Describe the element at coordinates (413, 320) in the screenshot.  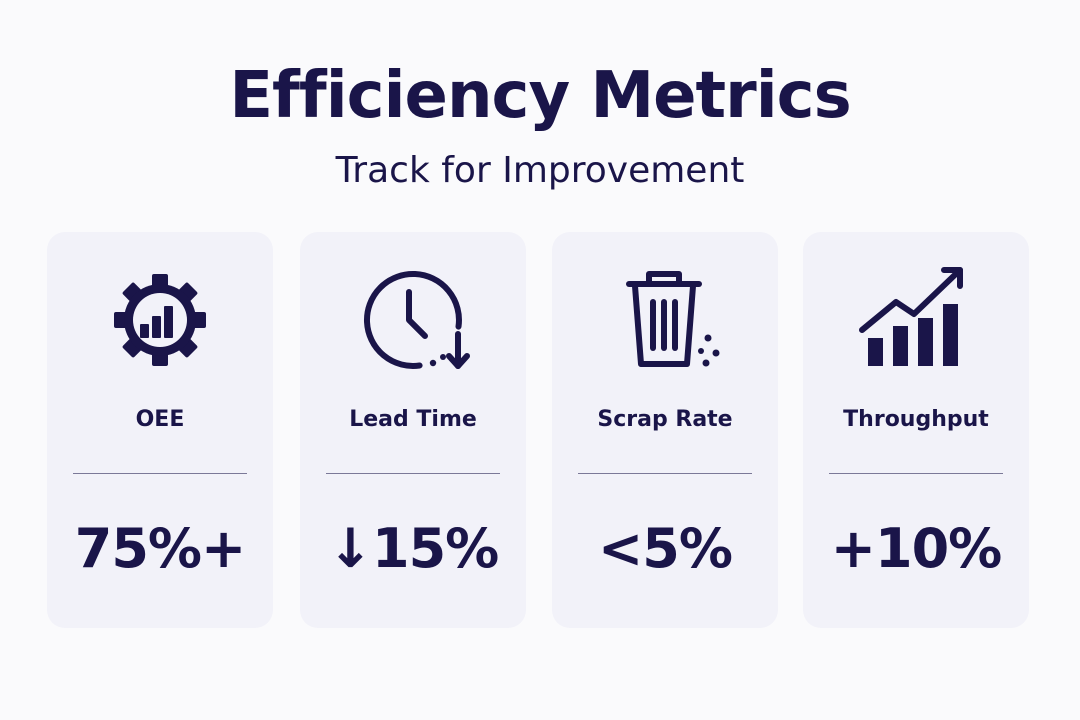
I see `clock-down-arrow-icon` at that location.